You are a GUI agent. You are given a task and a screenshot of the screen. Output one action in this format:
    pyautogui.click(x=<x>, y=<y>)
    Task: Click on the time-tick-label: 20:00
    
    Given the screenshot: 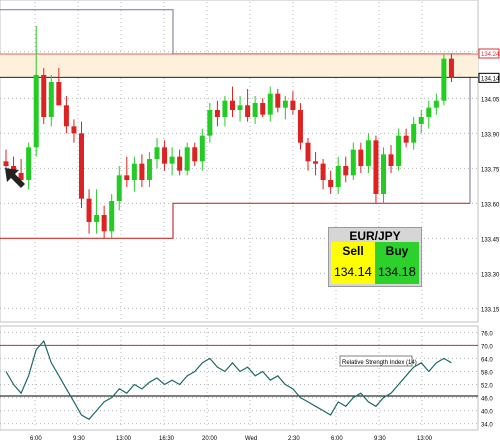 What is the action you would take?
    pyautogui.click(x=210, y=439)
    